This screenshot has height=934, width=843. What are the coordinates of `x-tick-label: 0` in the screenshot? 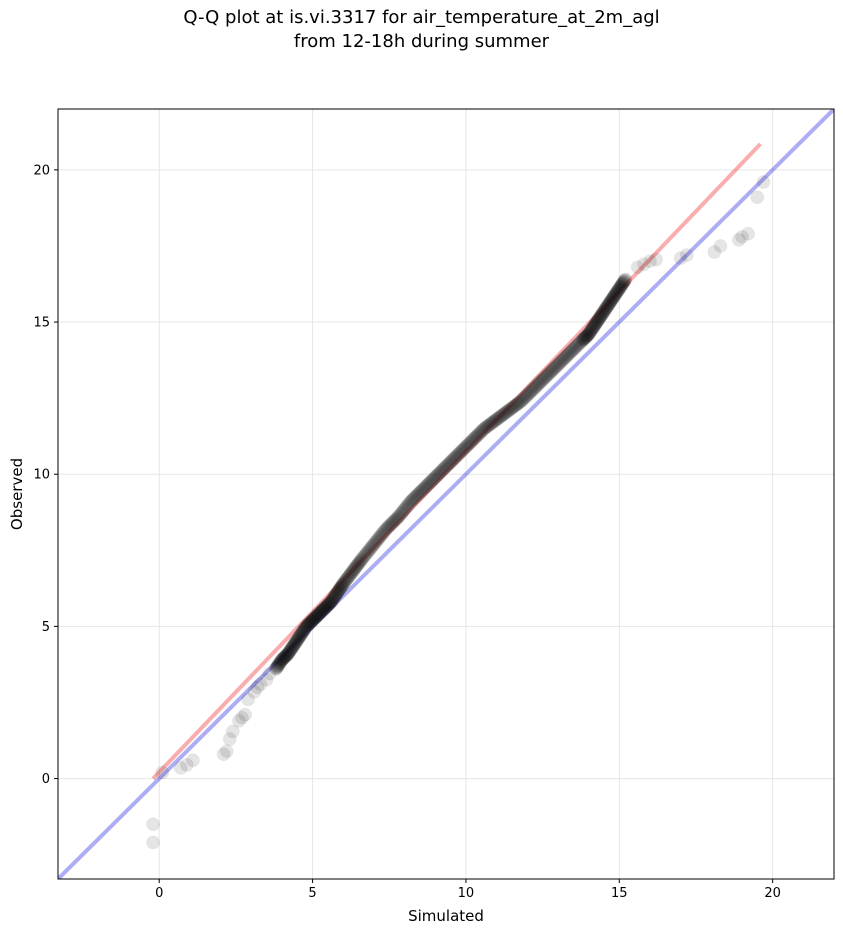 It's located at (159, 893).